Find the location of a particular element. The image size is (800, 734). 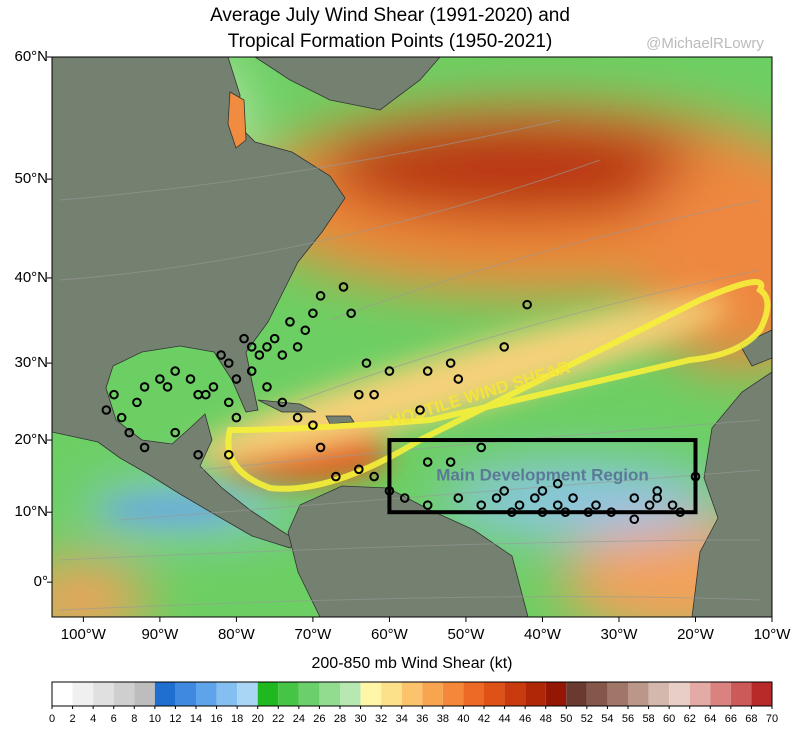

colorbar-tick-label: 40 is located at coordinates (463, 719).